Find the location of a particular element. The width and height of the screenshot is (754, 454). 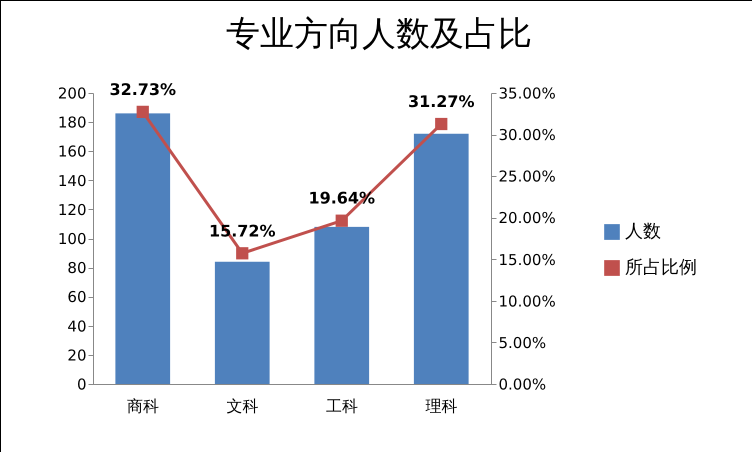

y2-tick-label: 10.00% is located at coordinates (527, 301).